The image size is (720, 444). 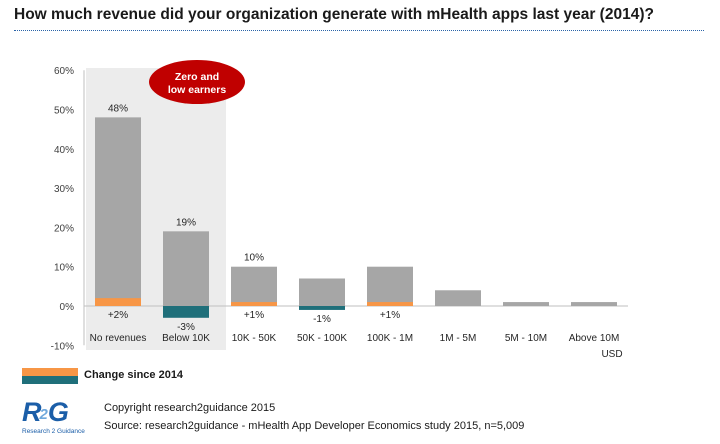 I want to click on change-label: +2%, so click(x=118, y=315).